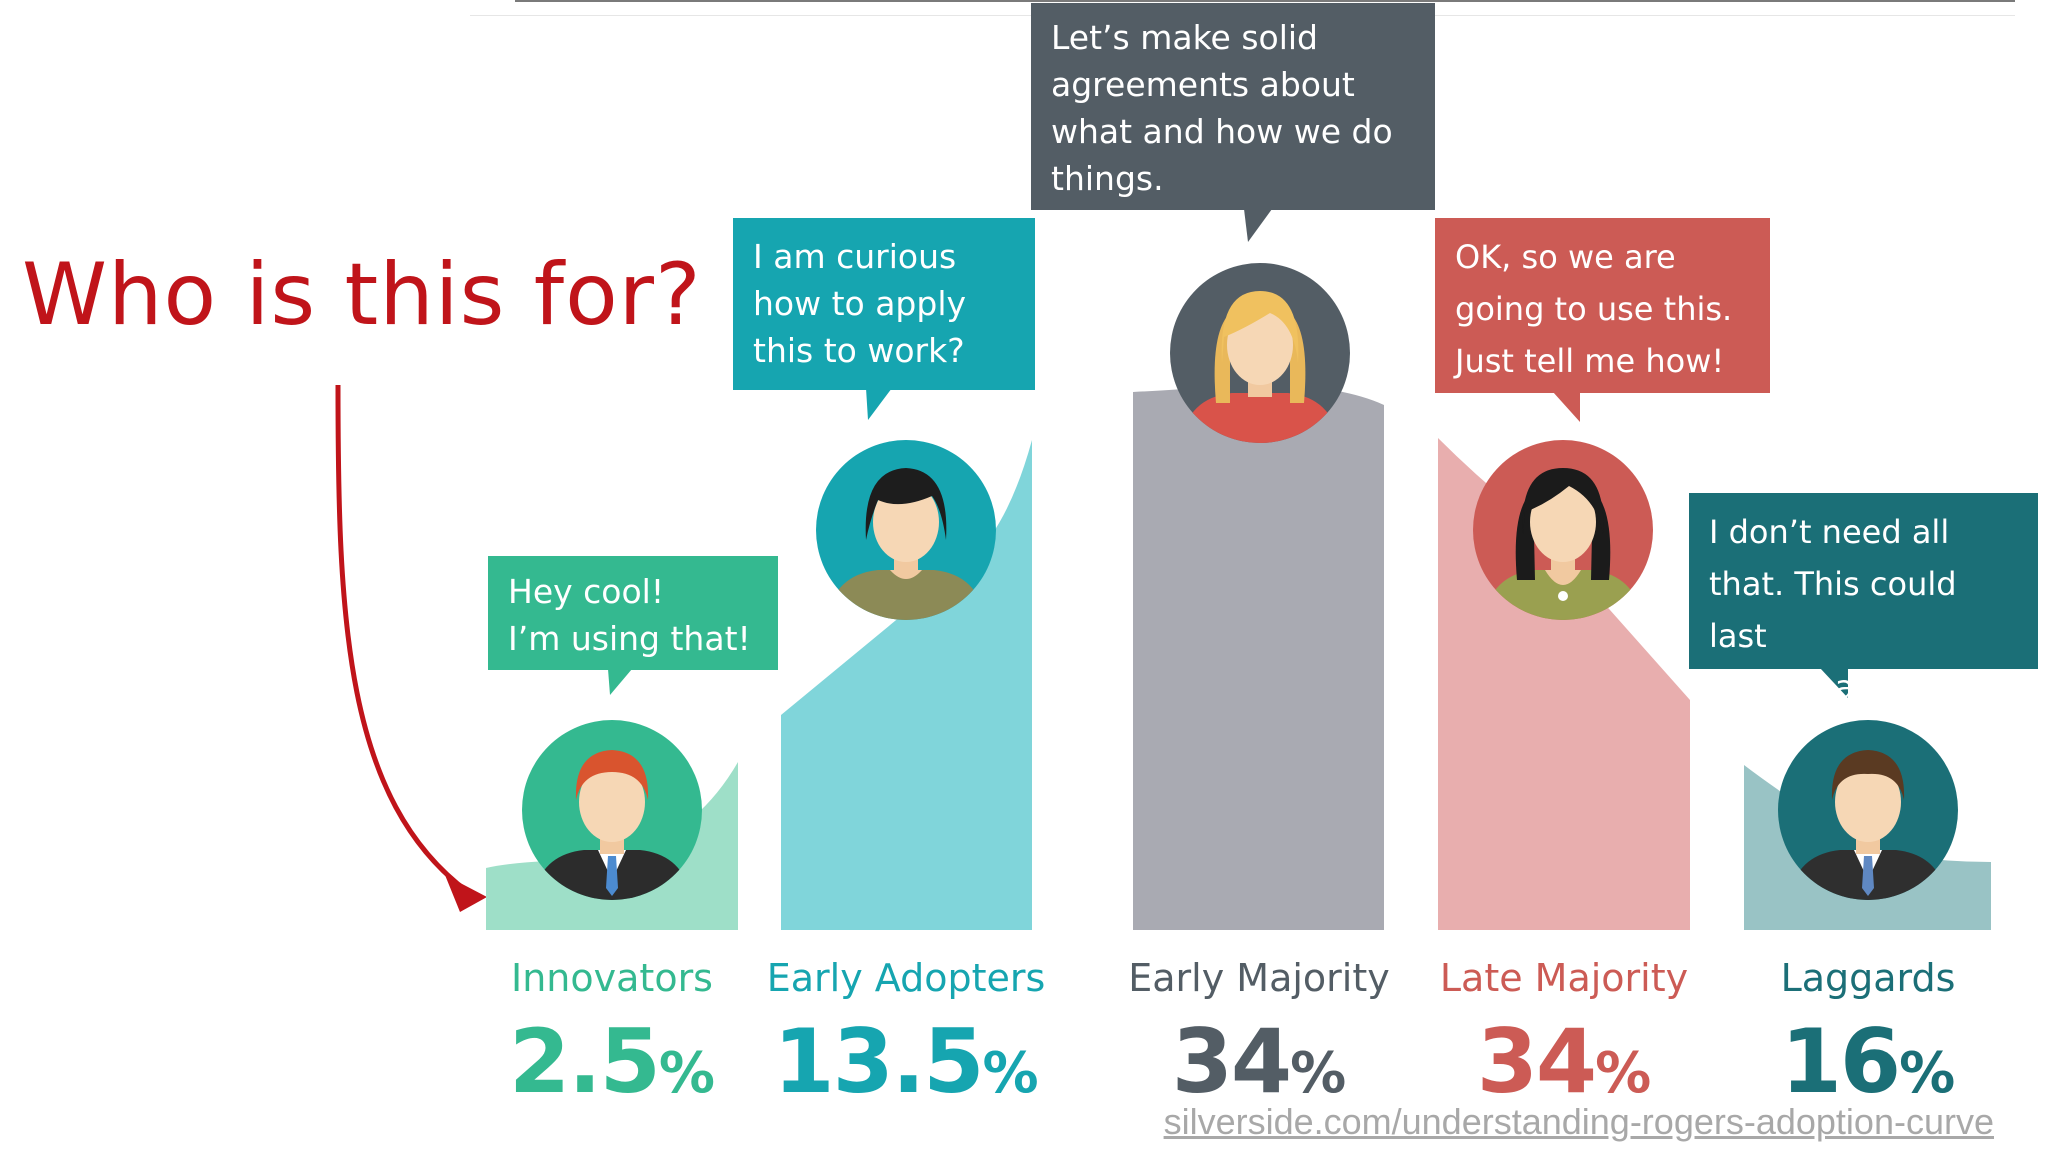 This screenshot has width=2048, height=1152. I want to click on innovators-column, so click(612, 846).